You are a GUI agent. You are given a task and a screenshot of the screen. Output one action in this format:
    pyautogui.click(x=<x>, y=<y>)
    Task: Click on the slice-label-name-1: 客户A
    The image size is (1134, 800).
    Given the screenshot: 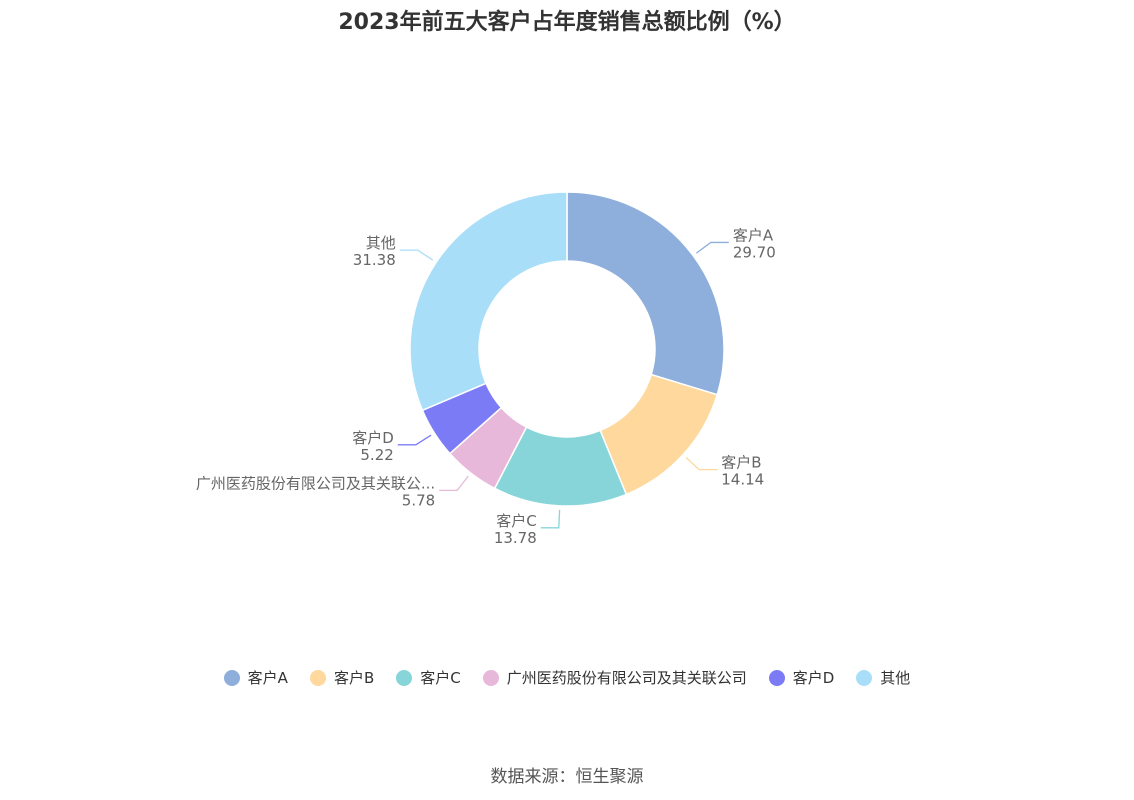 What is the action you would take?
    pyautogui.click(x=753, y=235)
    